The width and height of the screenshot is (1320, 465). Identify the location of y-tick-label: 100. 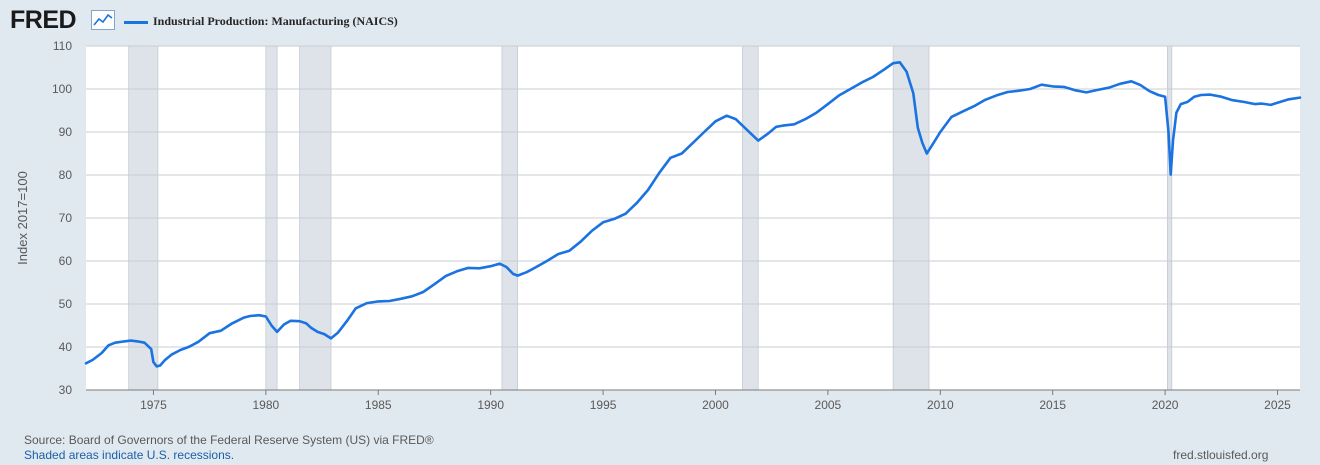
(62, 89).